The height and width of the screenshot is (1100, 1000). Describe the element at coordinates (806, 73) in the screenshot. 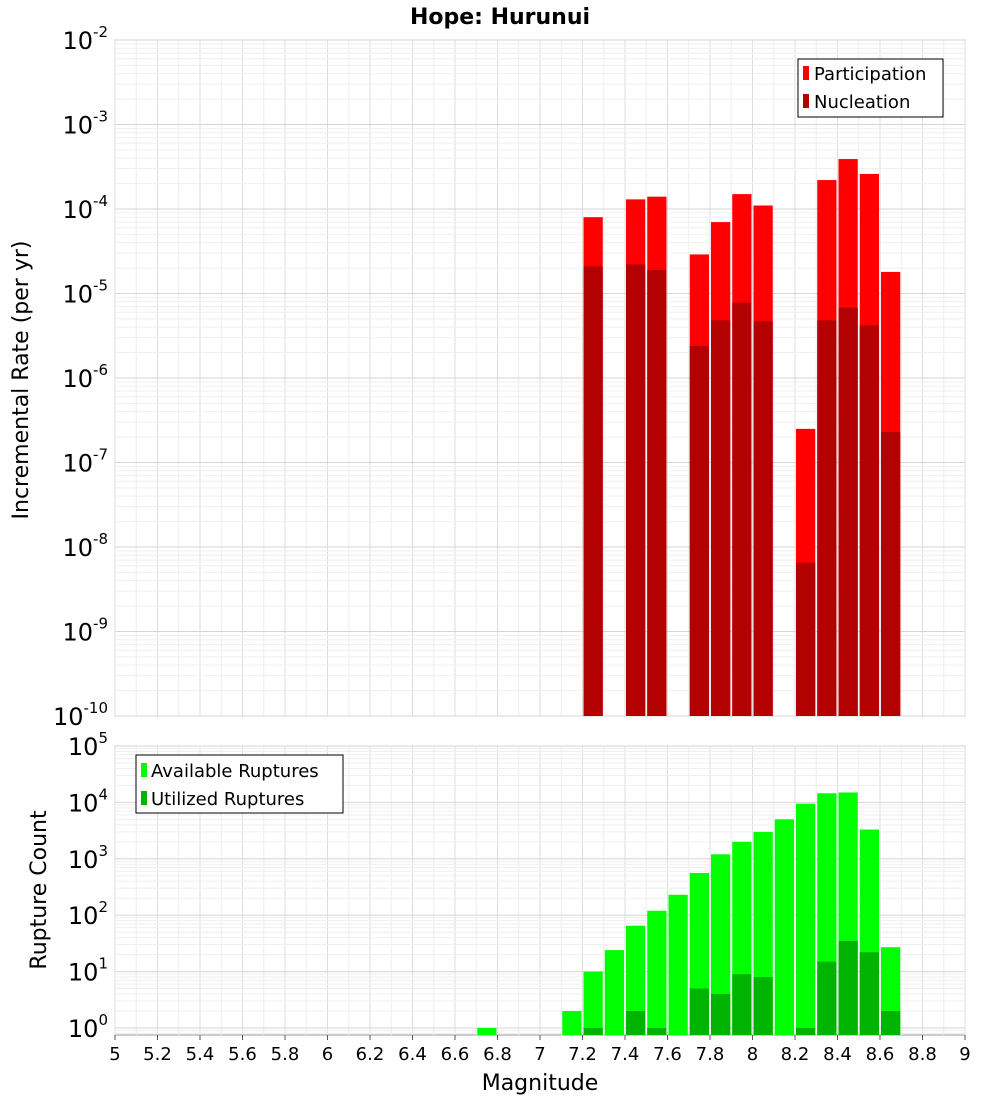

I see `legend-swatch-participation` at that location.